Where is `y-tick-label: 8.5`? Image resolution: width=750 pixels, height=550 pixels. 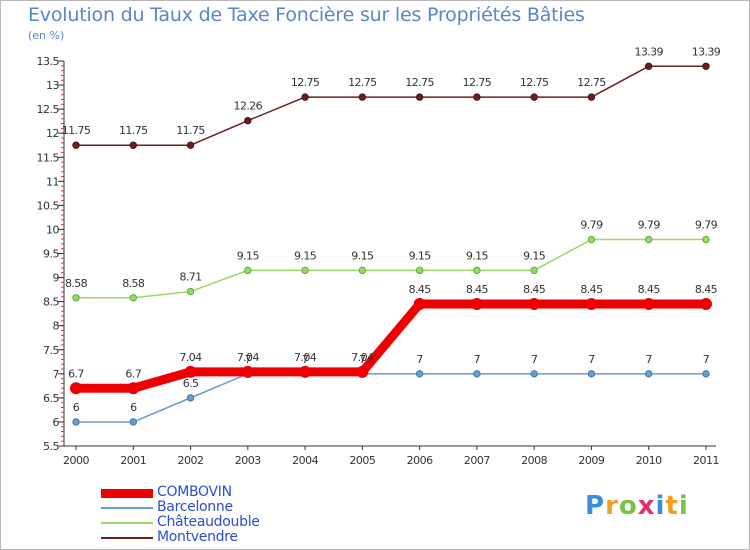
y-tick-label: 8.5 is located at coordinates (51, 302).